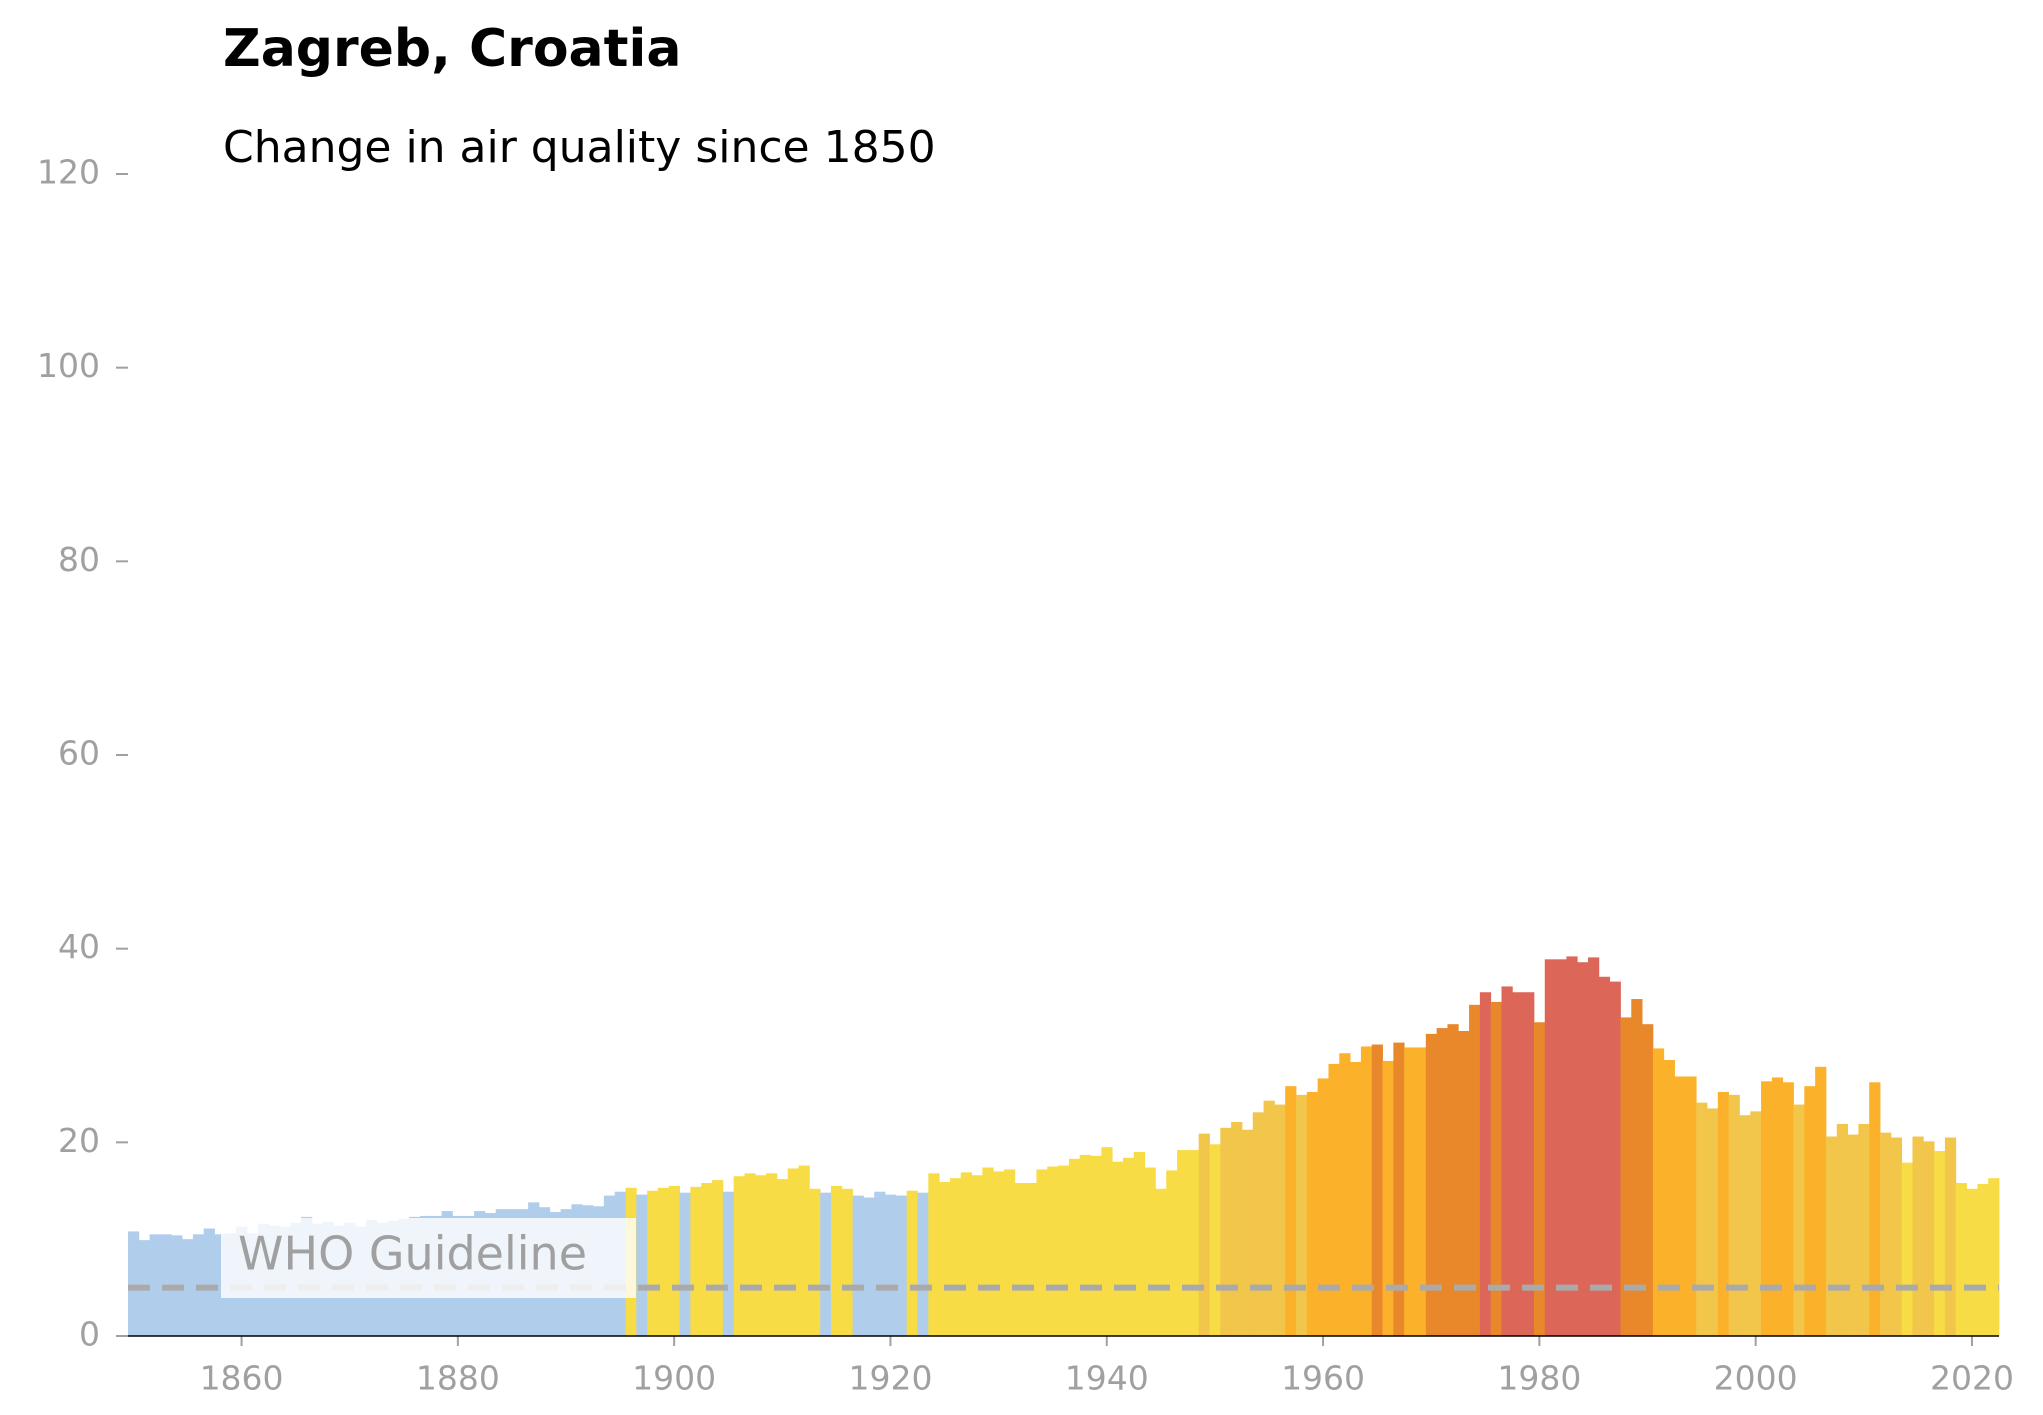  Describe the element at coordinates (79, 753) in the screenshot. I see `y-tick-label: 60` at that location.